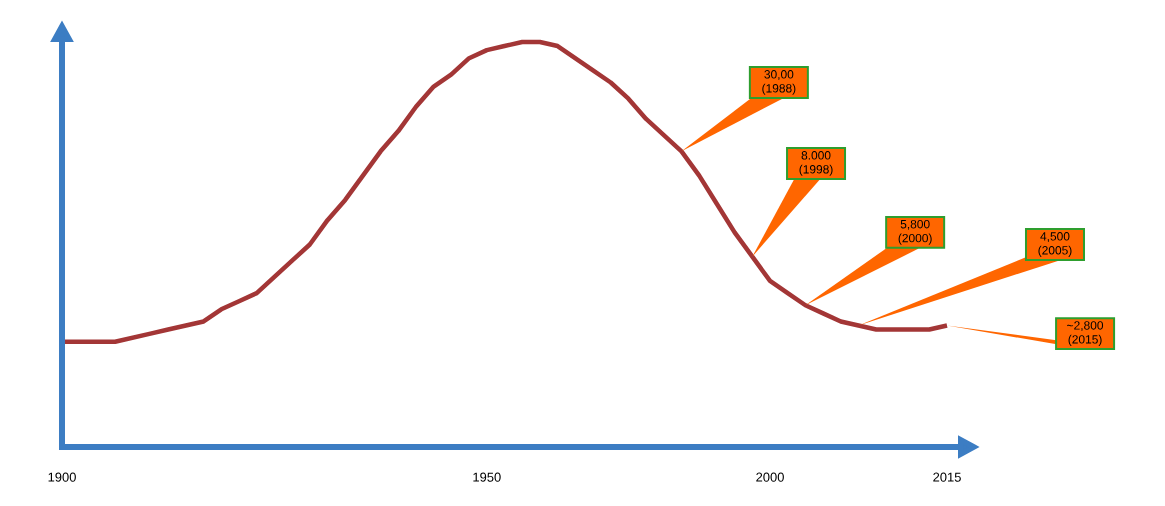 The height and width of the screenshot is (506, 1165). Describe the element at coordinates (487, 477) in the screenshot. I see `x-tick-label: 1950` at that location.